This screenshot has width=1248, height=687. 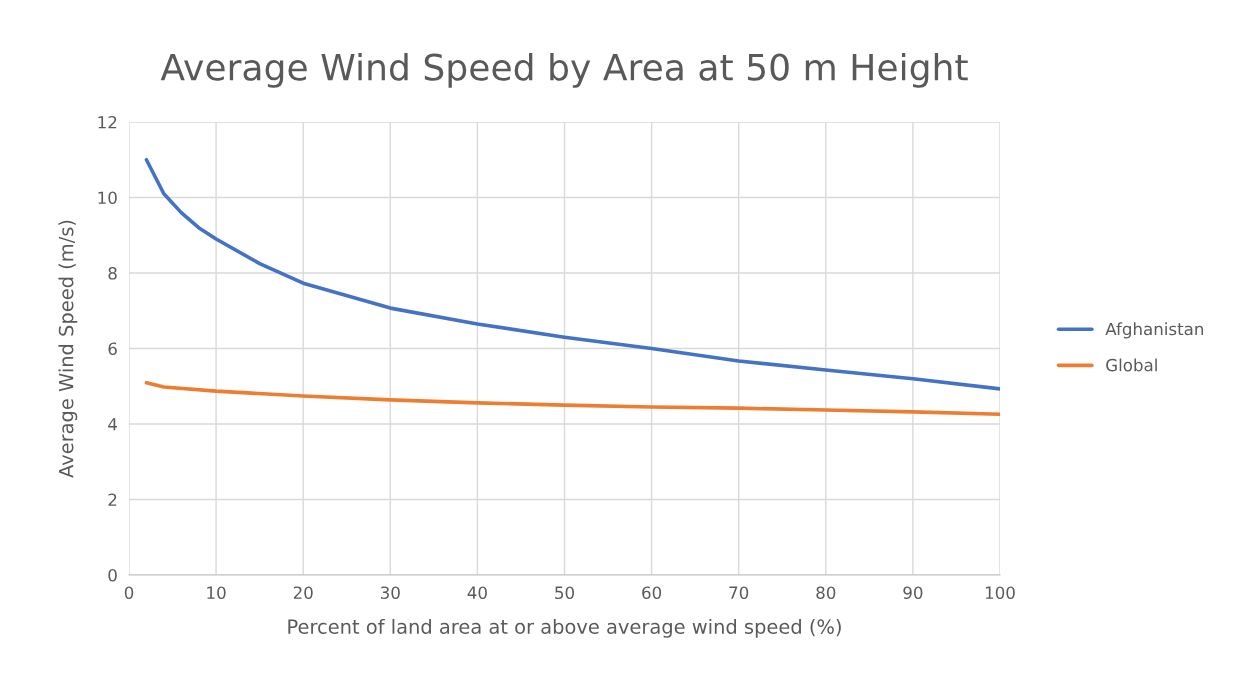 What do you see at coordinates (129, 593) in the screenshot?
I see `x-tick-label: 0` at bounding box center [129, 593].